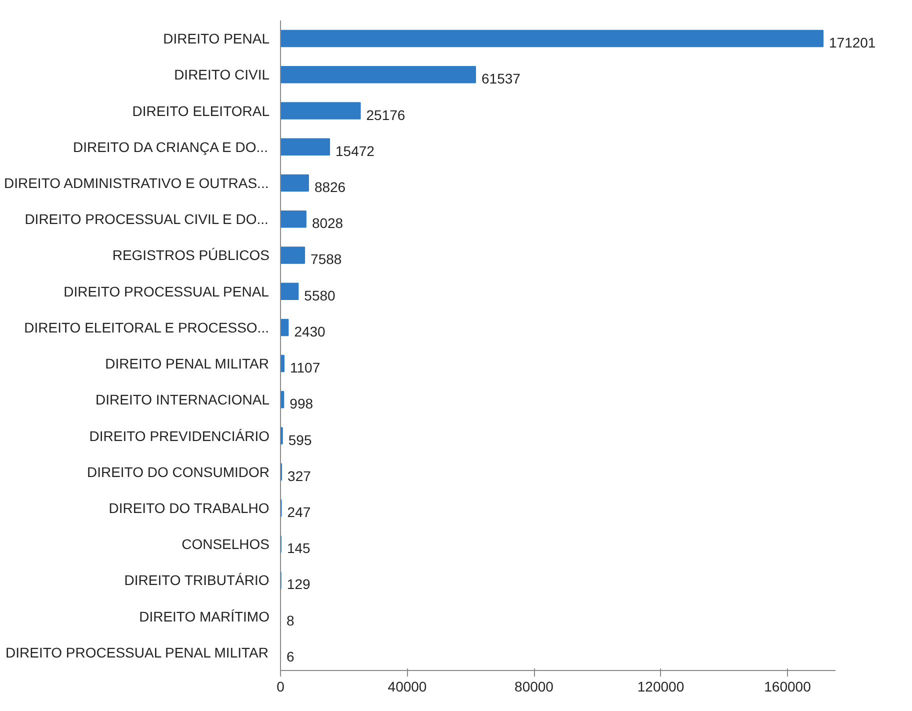  Describe the element at coordinates (320, 295) in the screenshot. I see `data-label: 5580` at that location.